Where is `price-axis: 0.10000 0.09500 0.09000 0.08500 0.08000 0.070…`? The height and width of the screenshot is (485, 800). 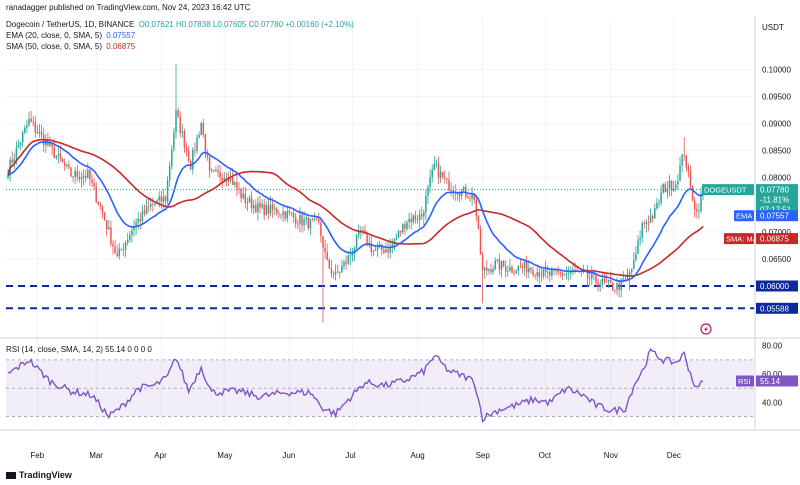
price-axis: 0.10000 0.09500 0.09000 0.08500 0.08000 0.070… is located at coordinates (776, 236).